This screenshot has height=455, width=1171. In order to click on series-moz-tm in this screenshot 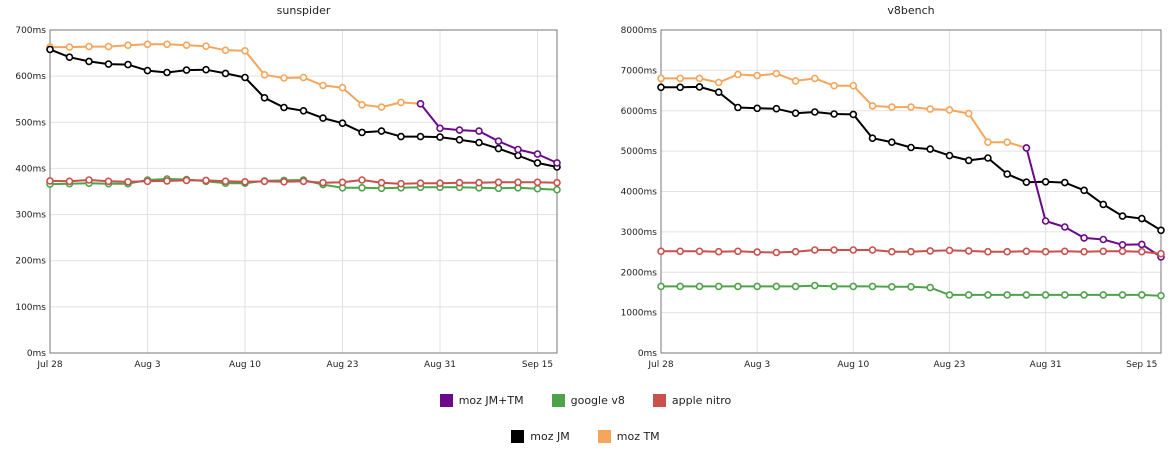, I will do `click(844, 110)`.